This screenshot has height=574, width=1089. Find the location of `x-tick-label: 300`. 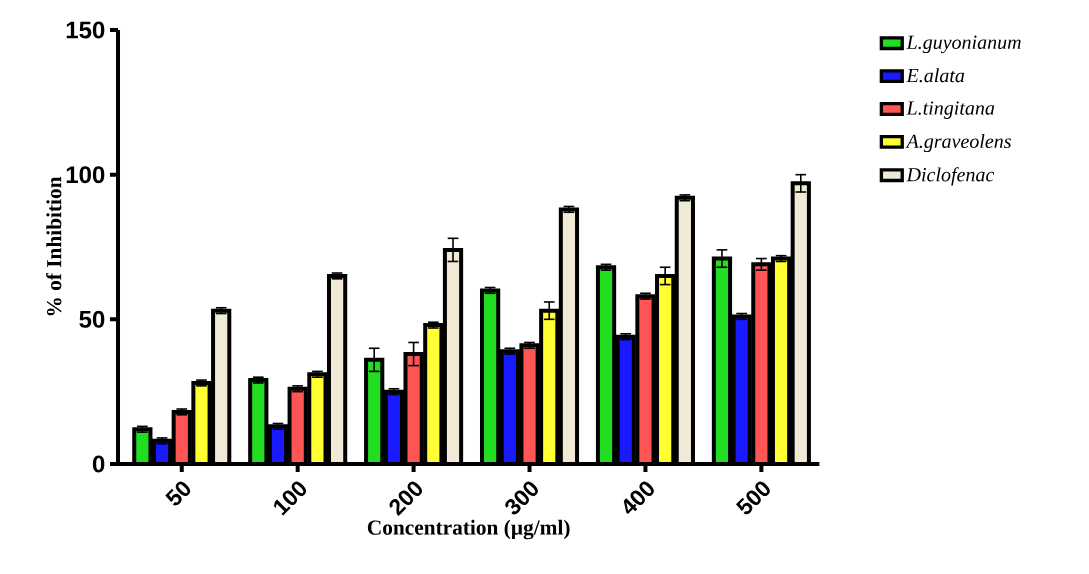

x-tick-label: 300 is located at coordinates (521, 498).